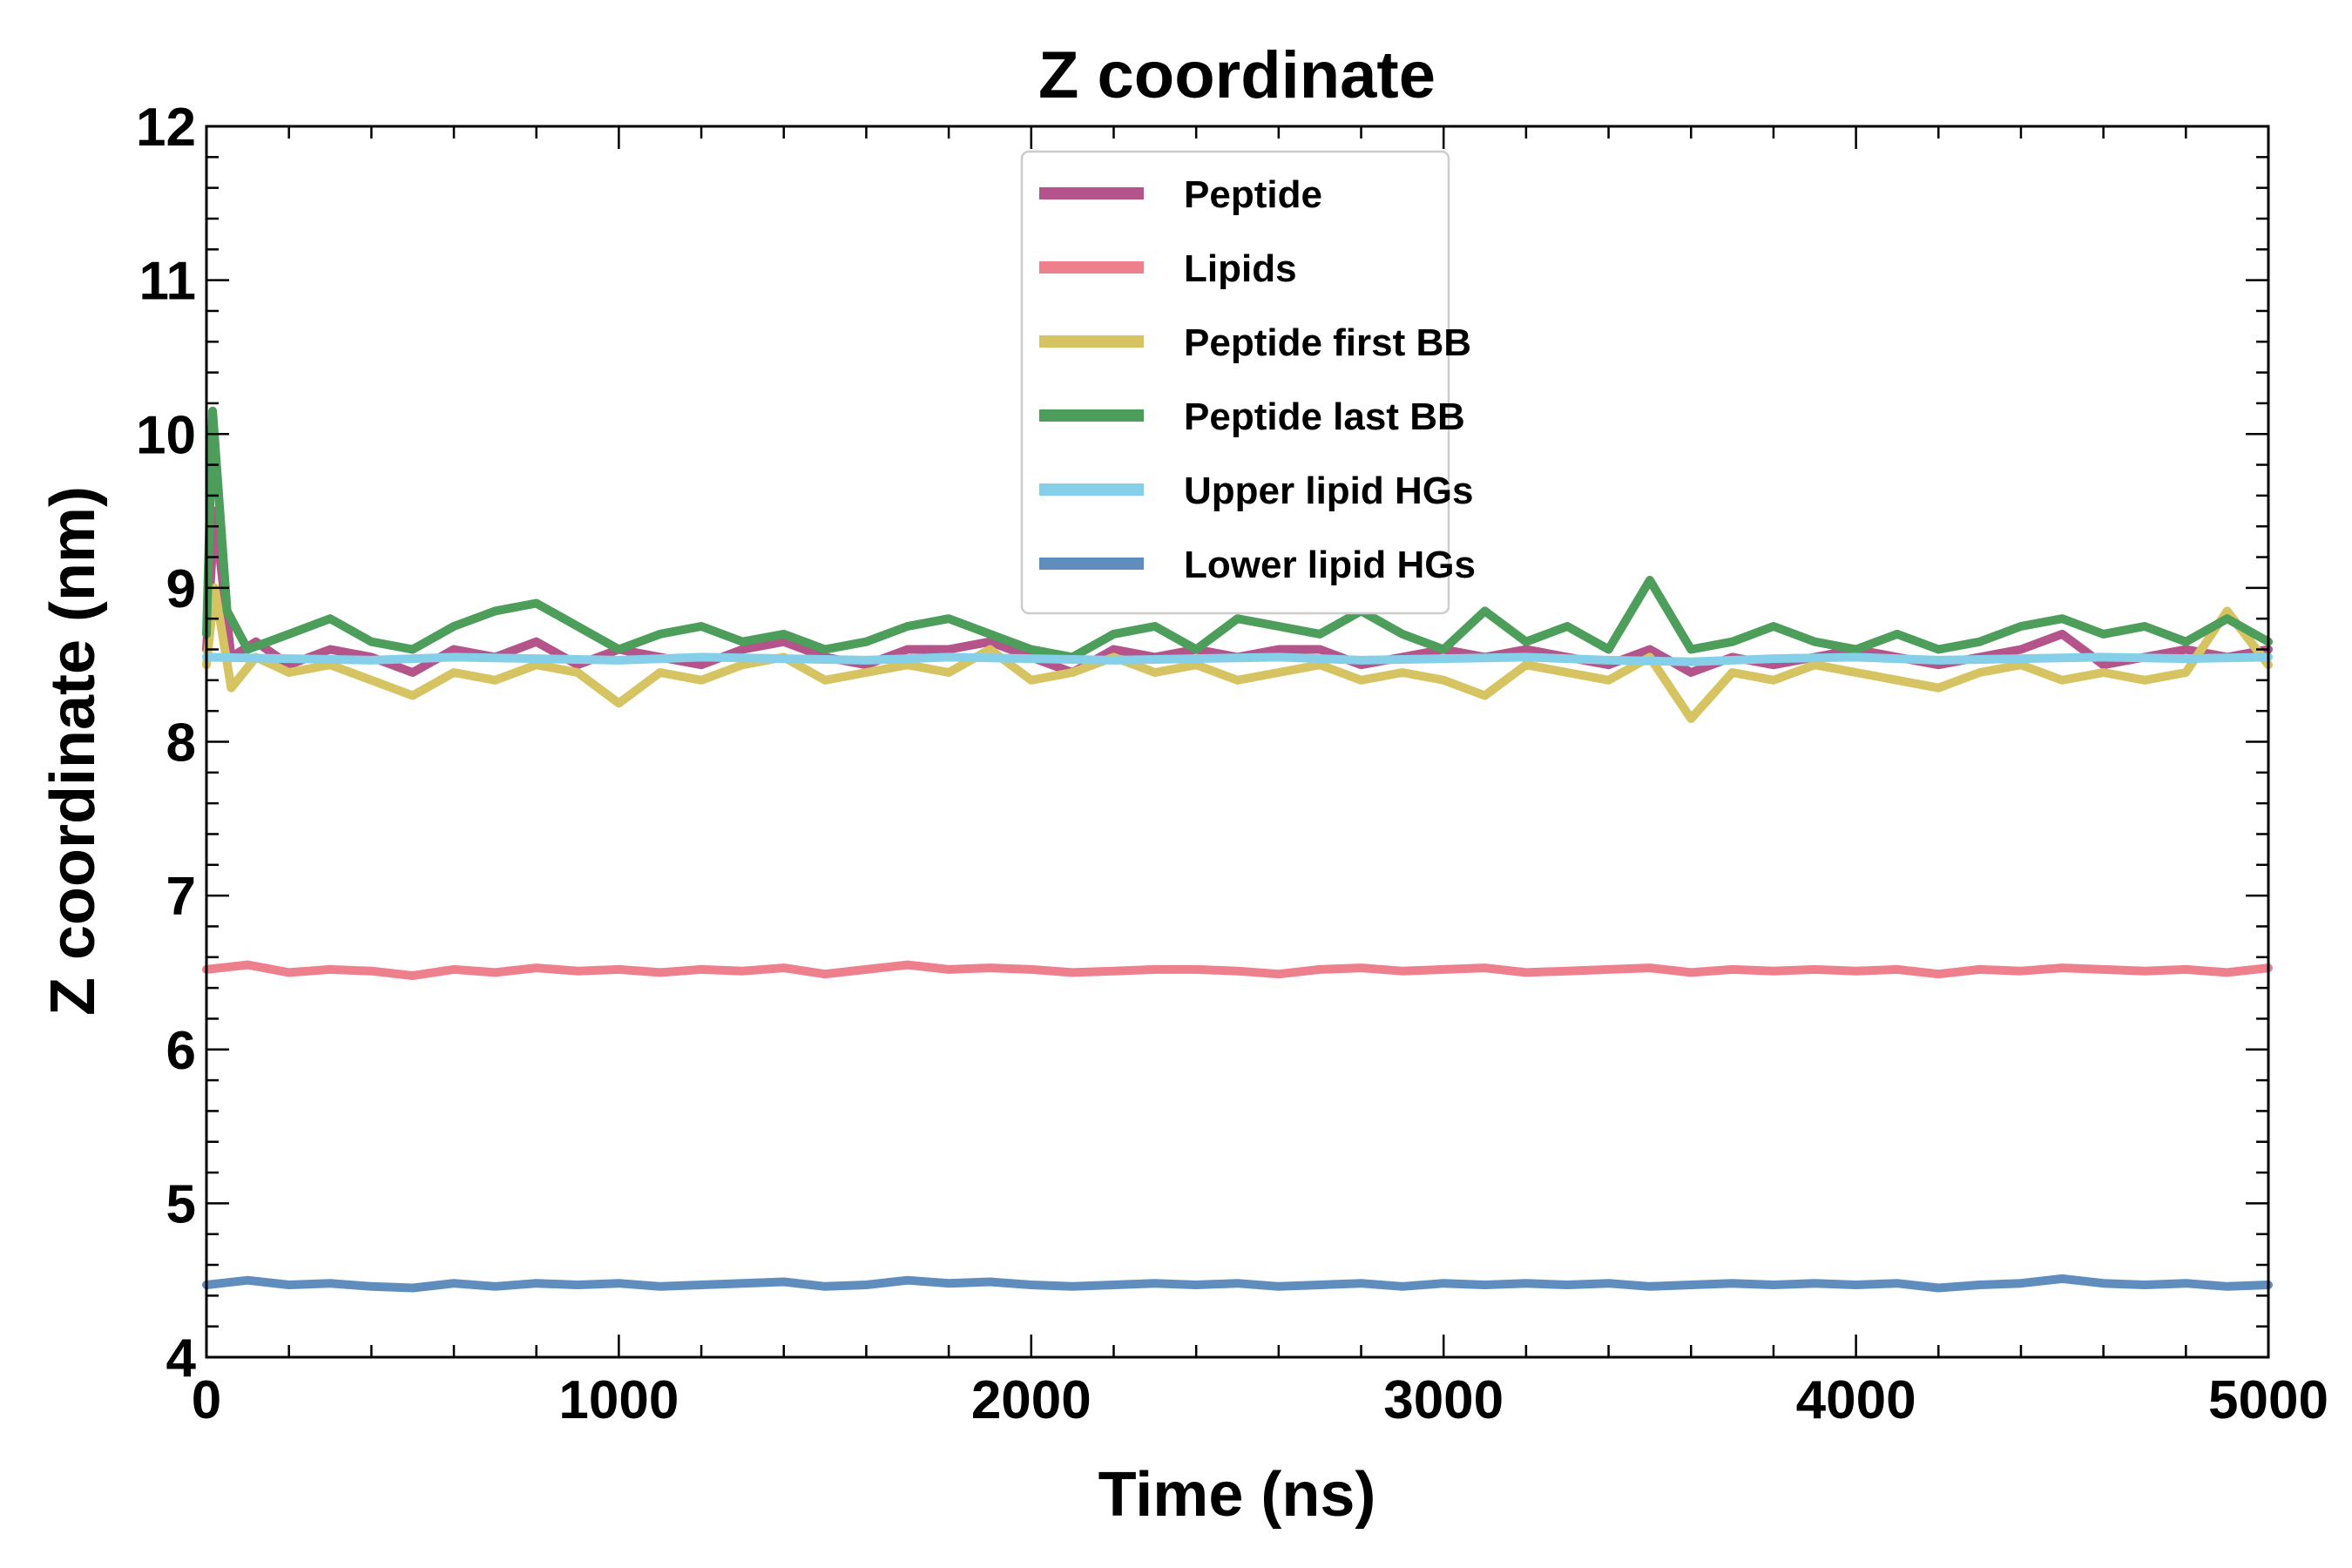 The height and width of the screenshot is (1568, 2352). What do you see at coordinates (181, 1051) in the screenshot?
I see `y-tick-label: 6` at bounding box center [181, 1051].